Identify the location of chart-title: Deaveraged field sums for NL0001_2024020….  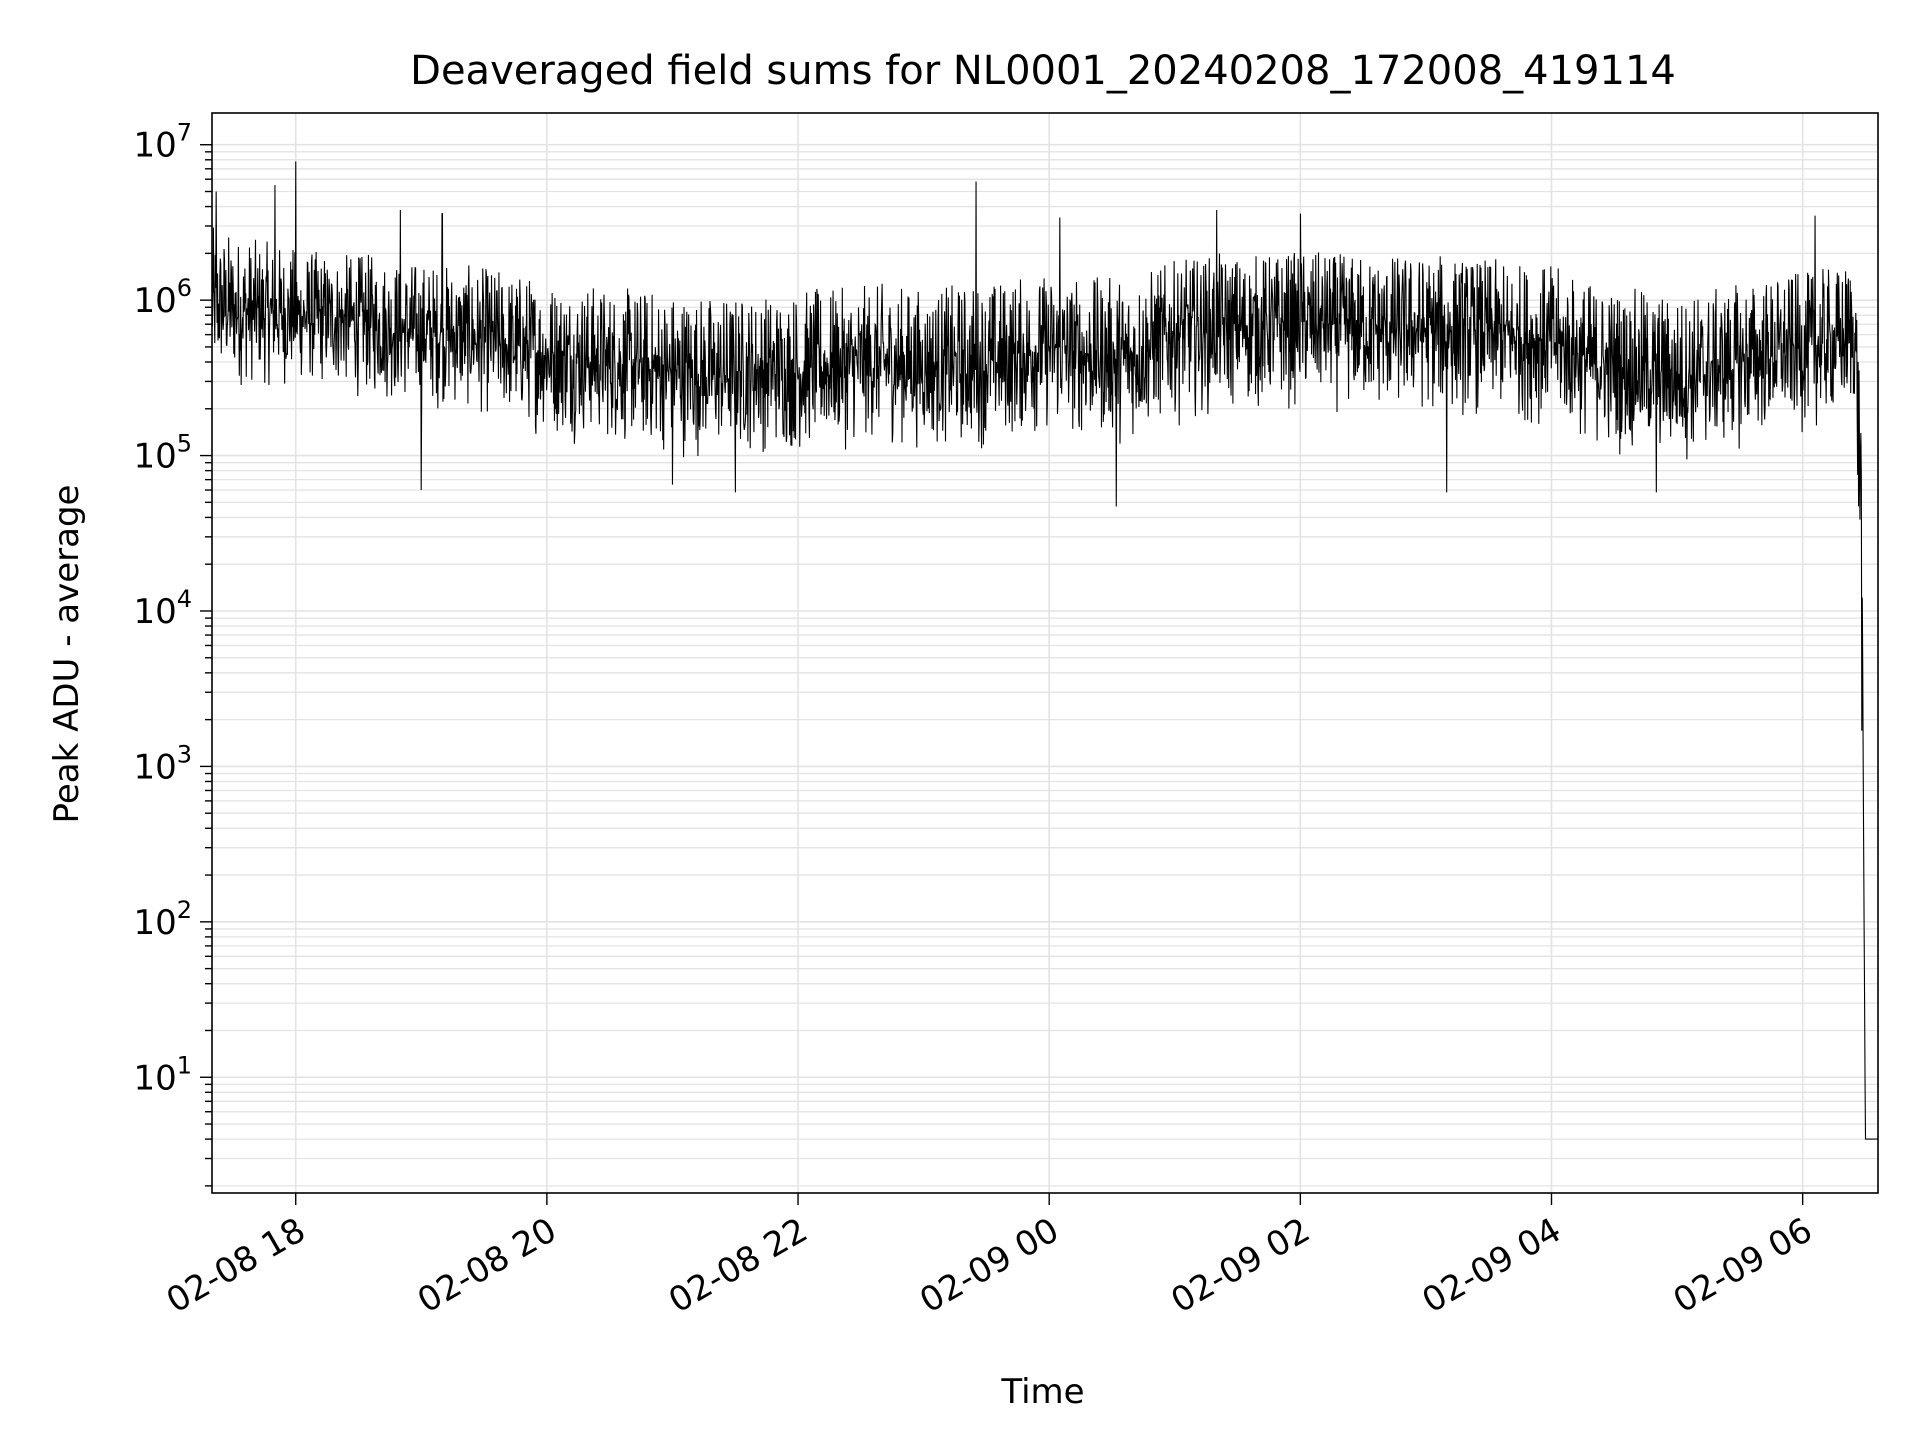
(1043, 71).